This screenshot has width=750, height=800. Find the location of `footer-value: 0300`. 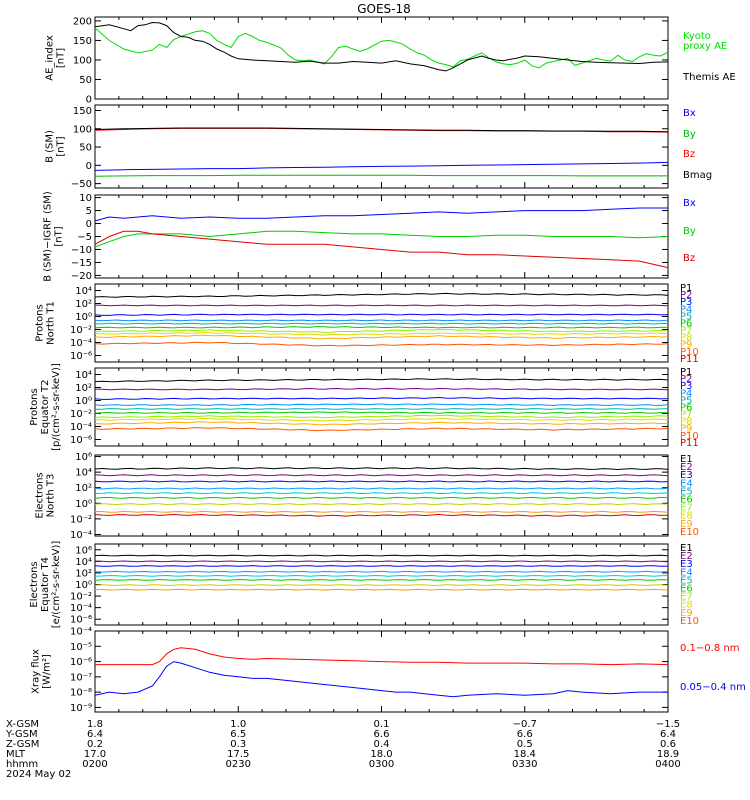

footer-value: 0300 is located at coordinates (381, 764).